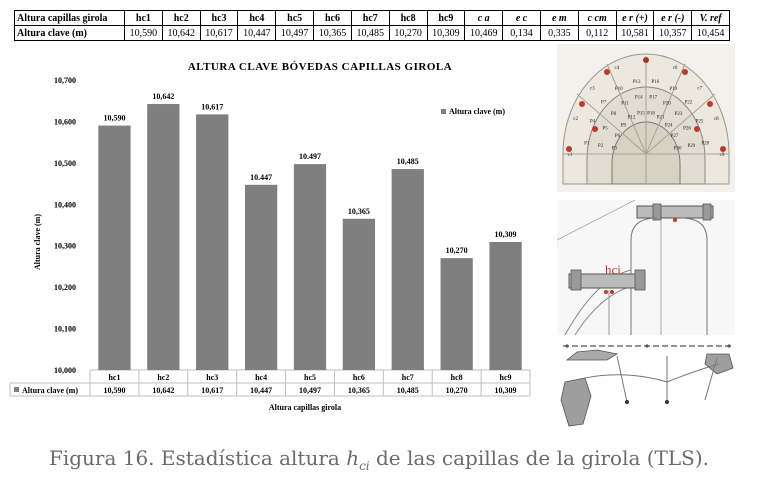 The image size is (758, 480). What do you see at coordinates (614, 114) in the screenshot?
I see `plan-label: P8` at bounding box center [614, 114].